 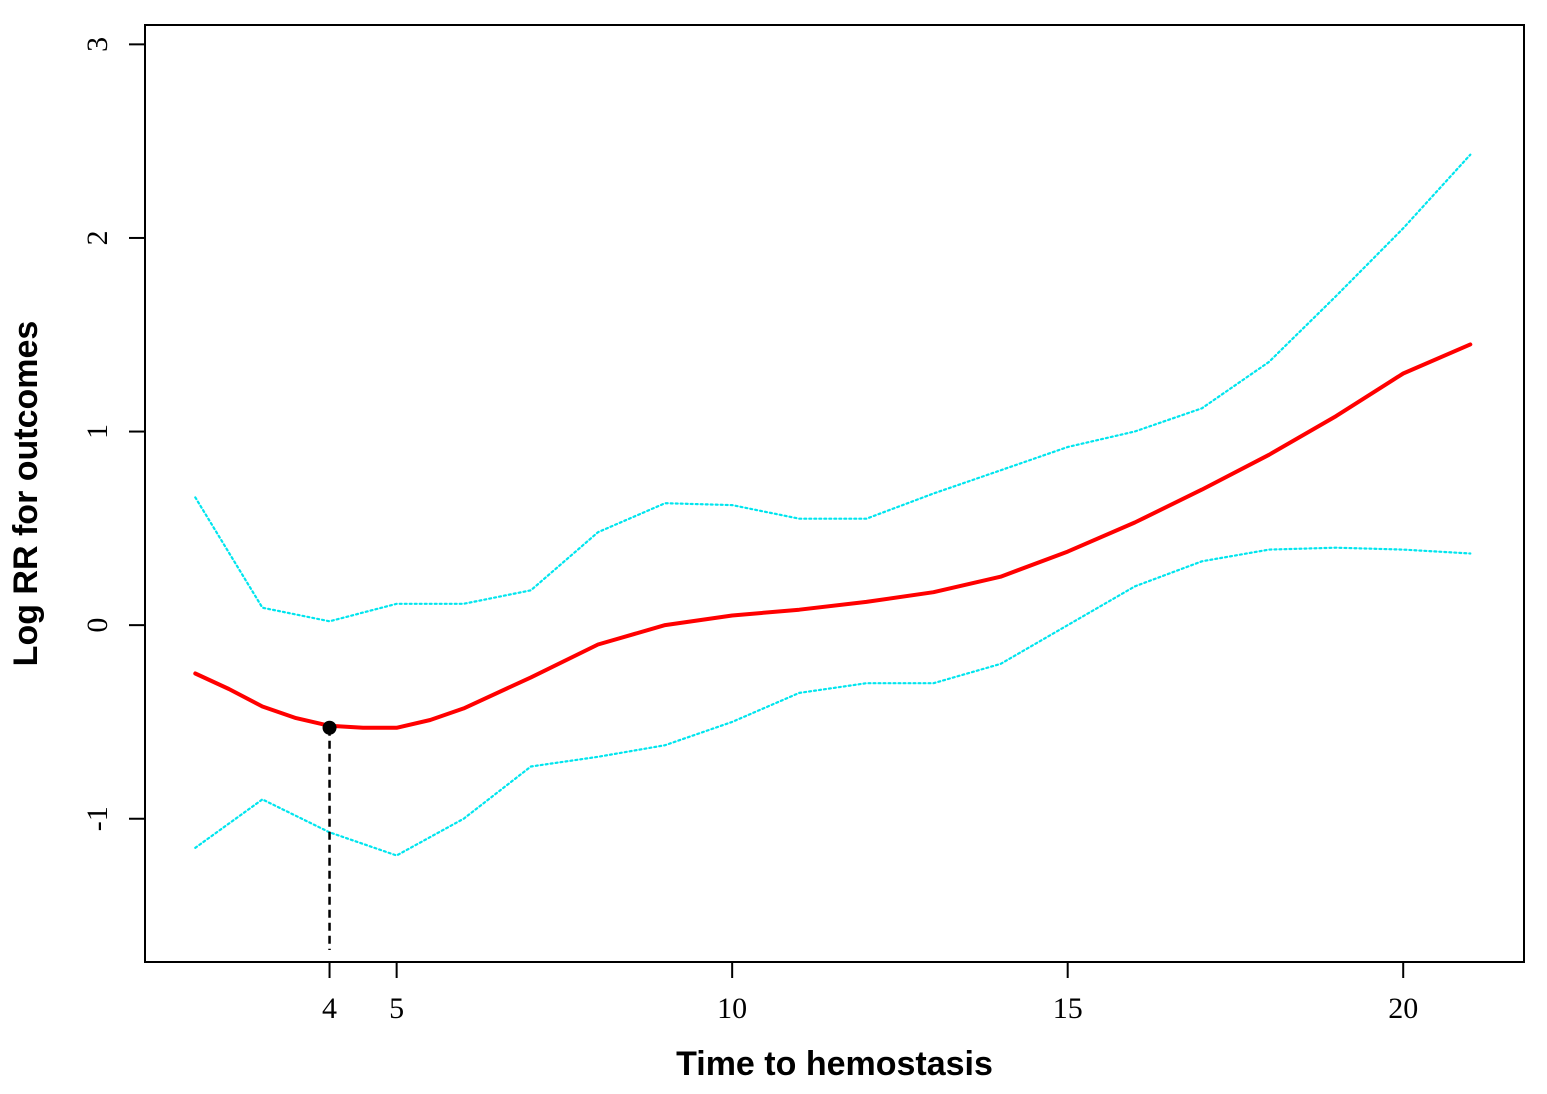 I want to click on x-axis-title: Time to hemostasis, so click(x=834, y=1064).